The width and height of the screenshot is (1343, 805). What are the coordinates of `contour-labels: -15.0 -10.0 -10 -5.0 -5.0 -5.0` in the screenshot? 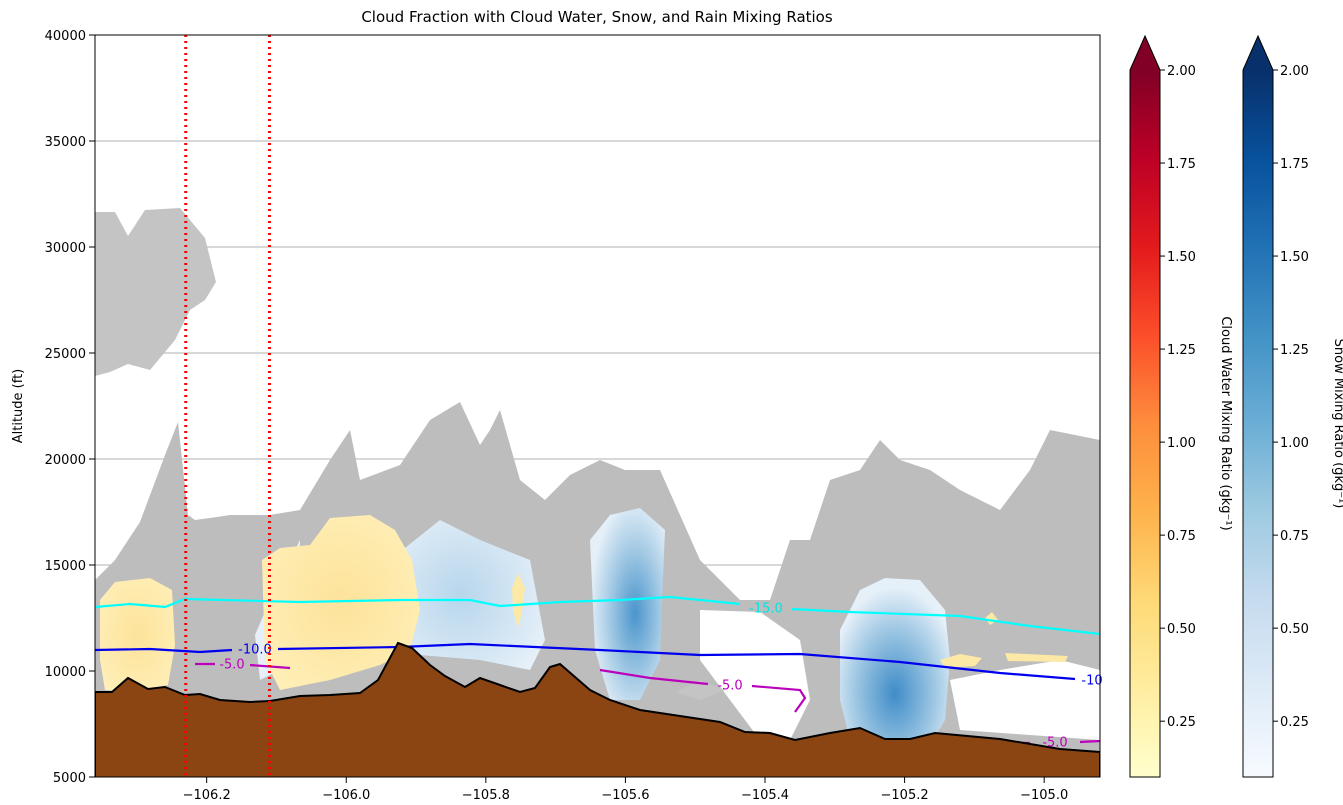 It's located at (660, 676).